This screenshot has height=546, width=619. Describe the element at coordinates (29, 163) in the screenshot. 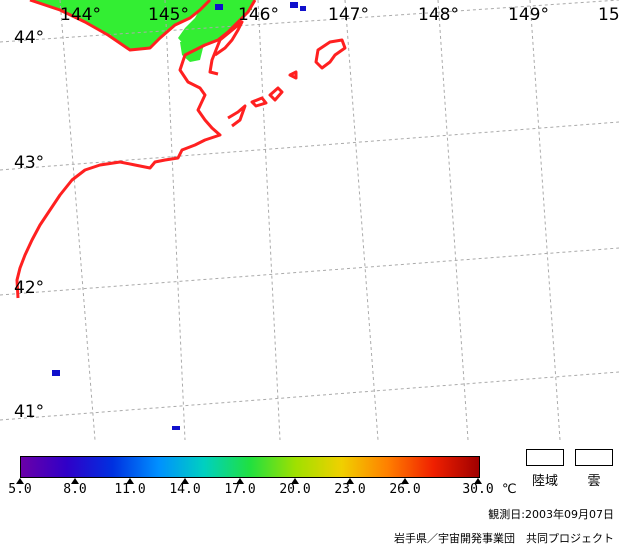

I see `lat-label-43: 43°` at that location.